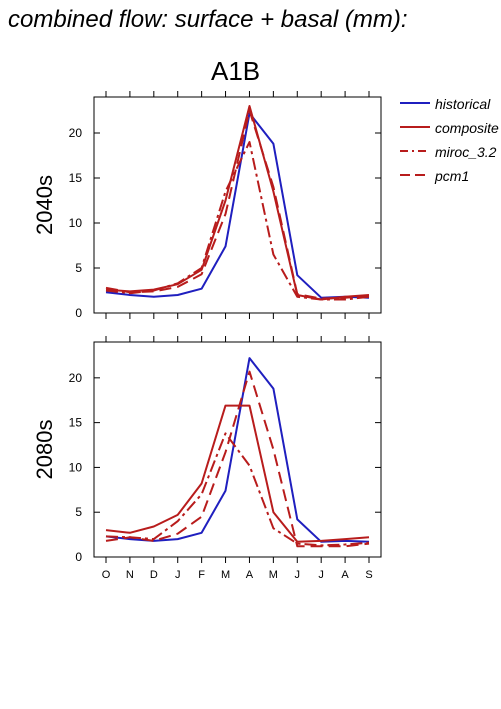 The width and height of the screenshot is (501, 709). Describe the element at coordinates (368, 575) in the screenshot. I see `x-tick-label: S` at that location.